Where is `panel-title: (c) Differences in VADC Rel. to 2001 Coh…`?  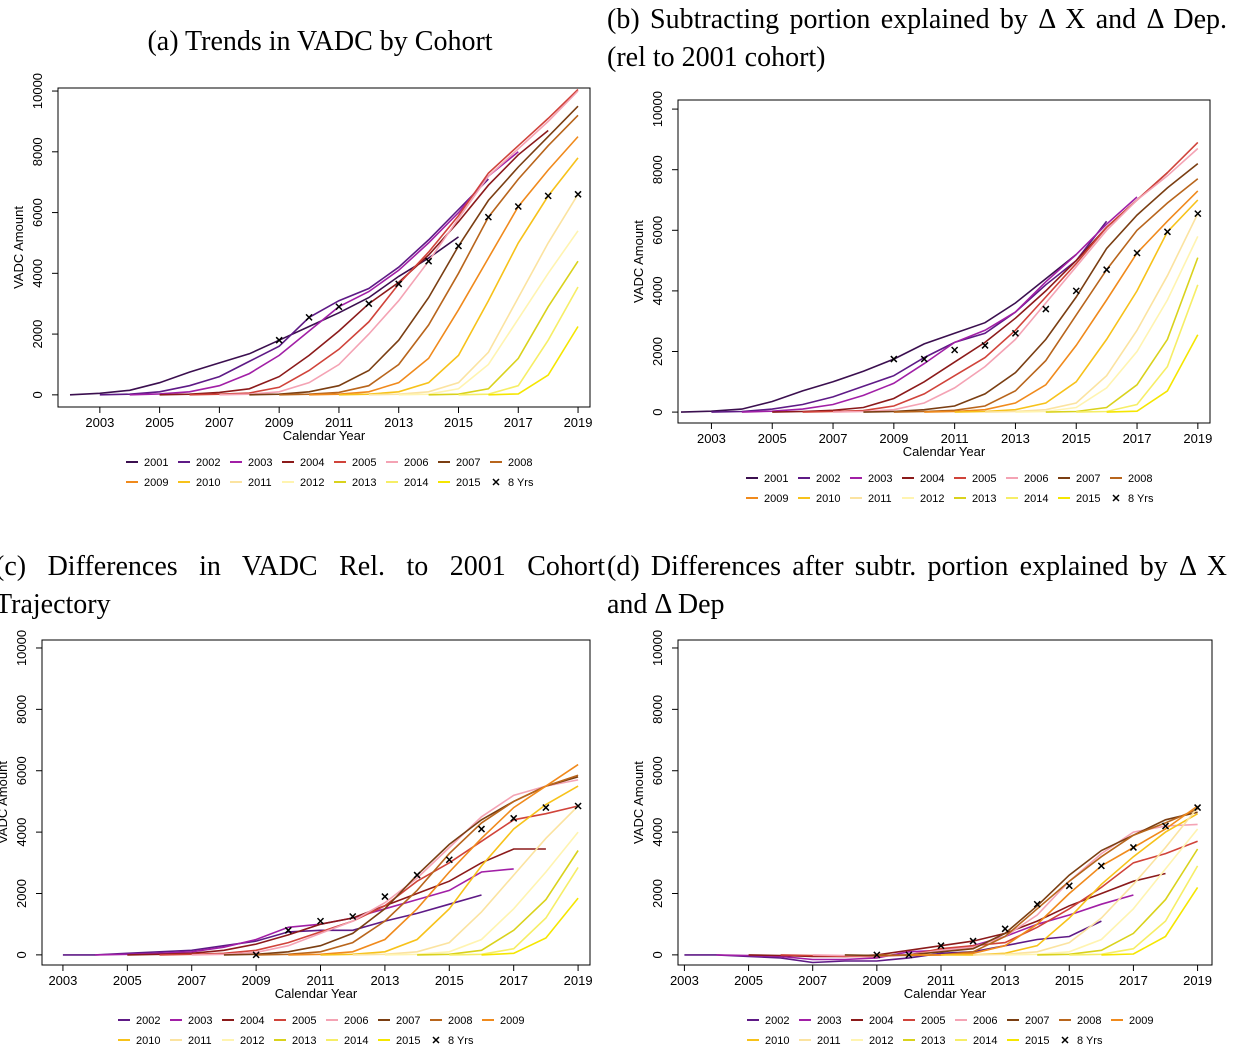 panel-title: (c) Differences in VADC Rel. to 2001 Coh… is located at coordinates (302, 585).